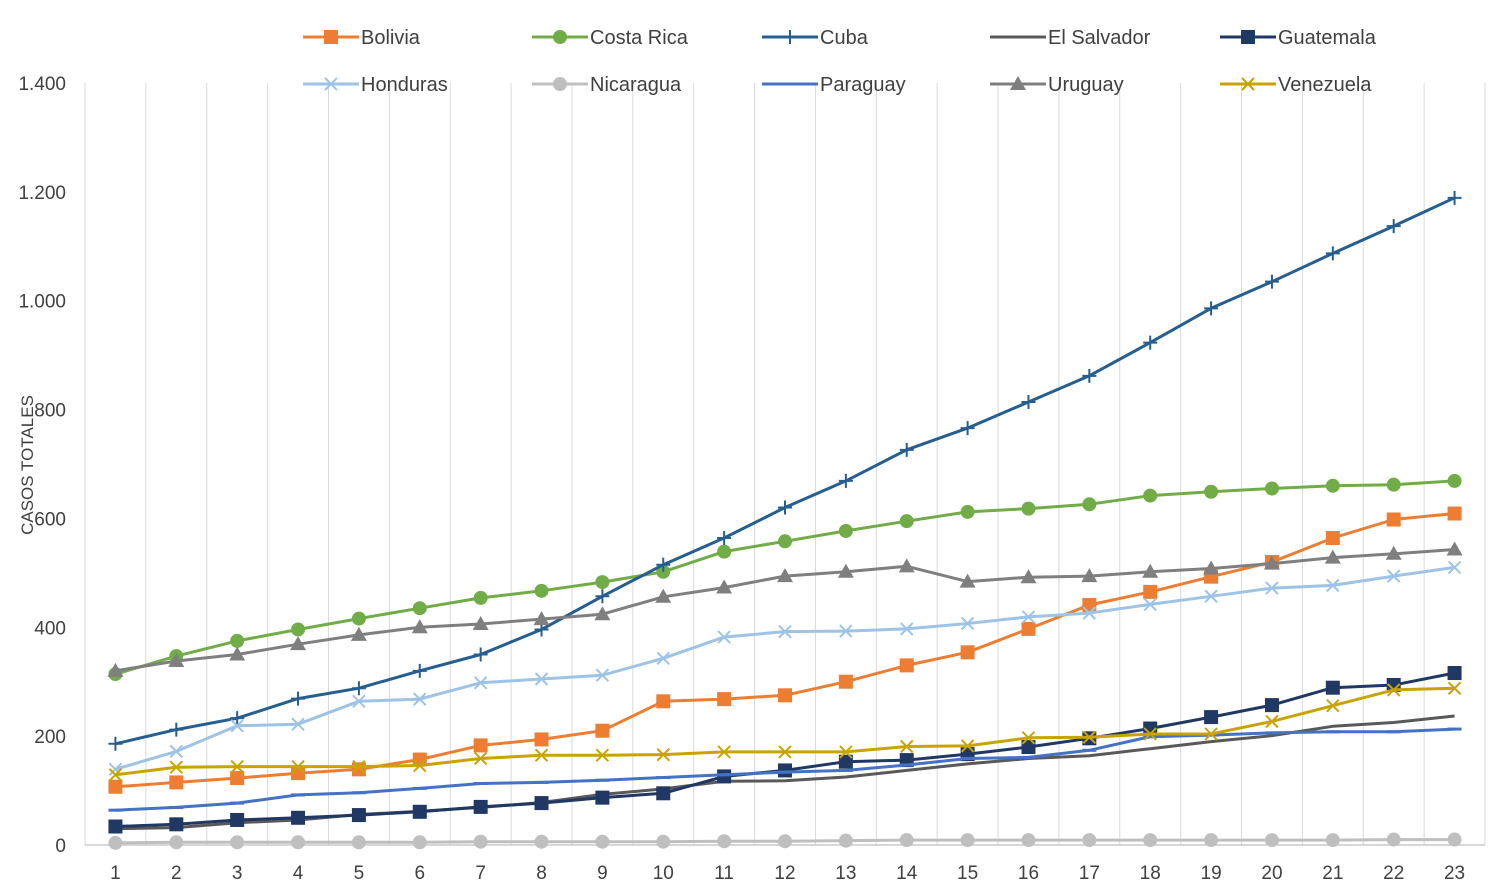  I want to click on x-tick-label: 5, so click(359, 873).